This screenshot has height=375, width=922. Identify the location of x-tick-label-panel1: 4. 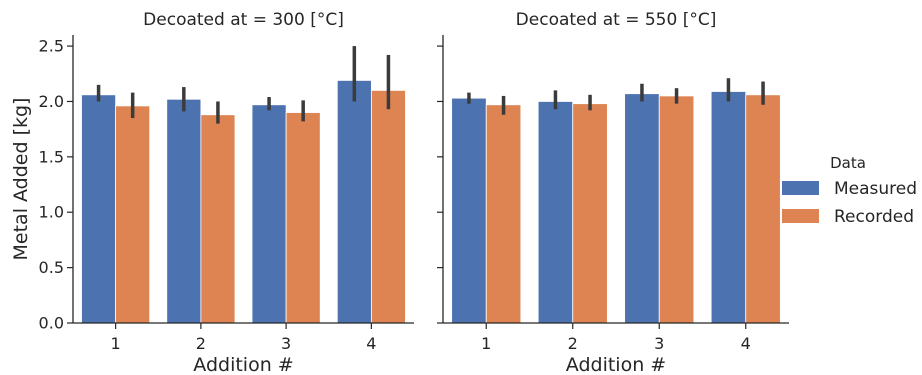
(371, 343).